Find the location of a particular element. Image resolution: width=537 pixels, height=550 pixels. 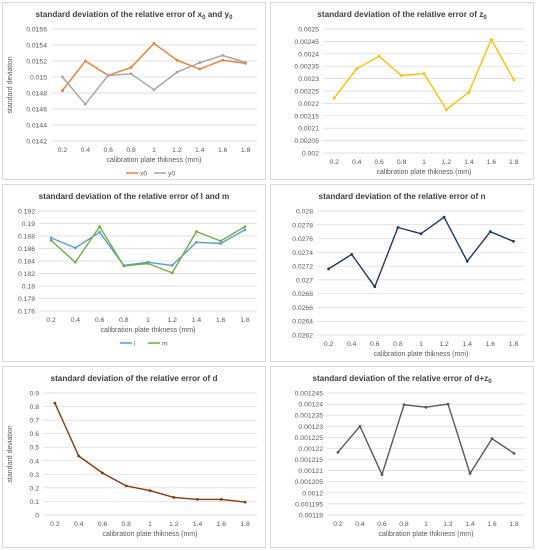

y-tick-label: 0.7 is located at coordinates (35, 421).